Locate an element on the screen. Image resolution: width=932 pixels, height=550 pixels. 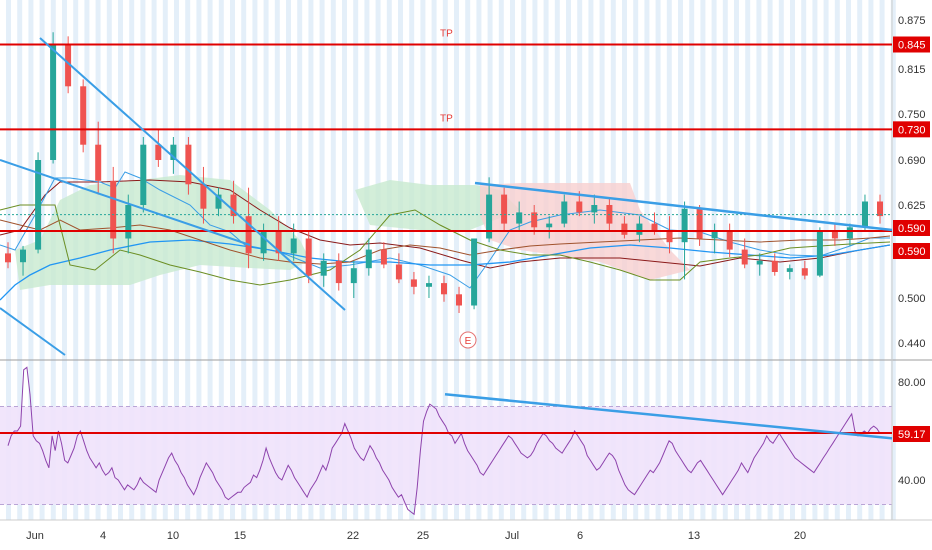
price-tick: 0.440 is located at coordinates (912, 344).